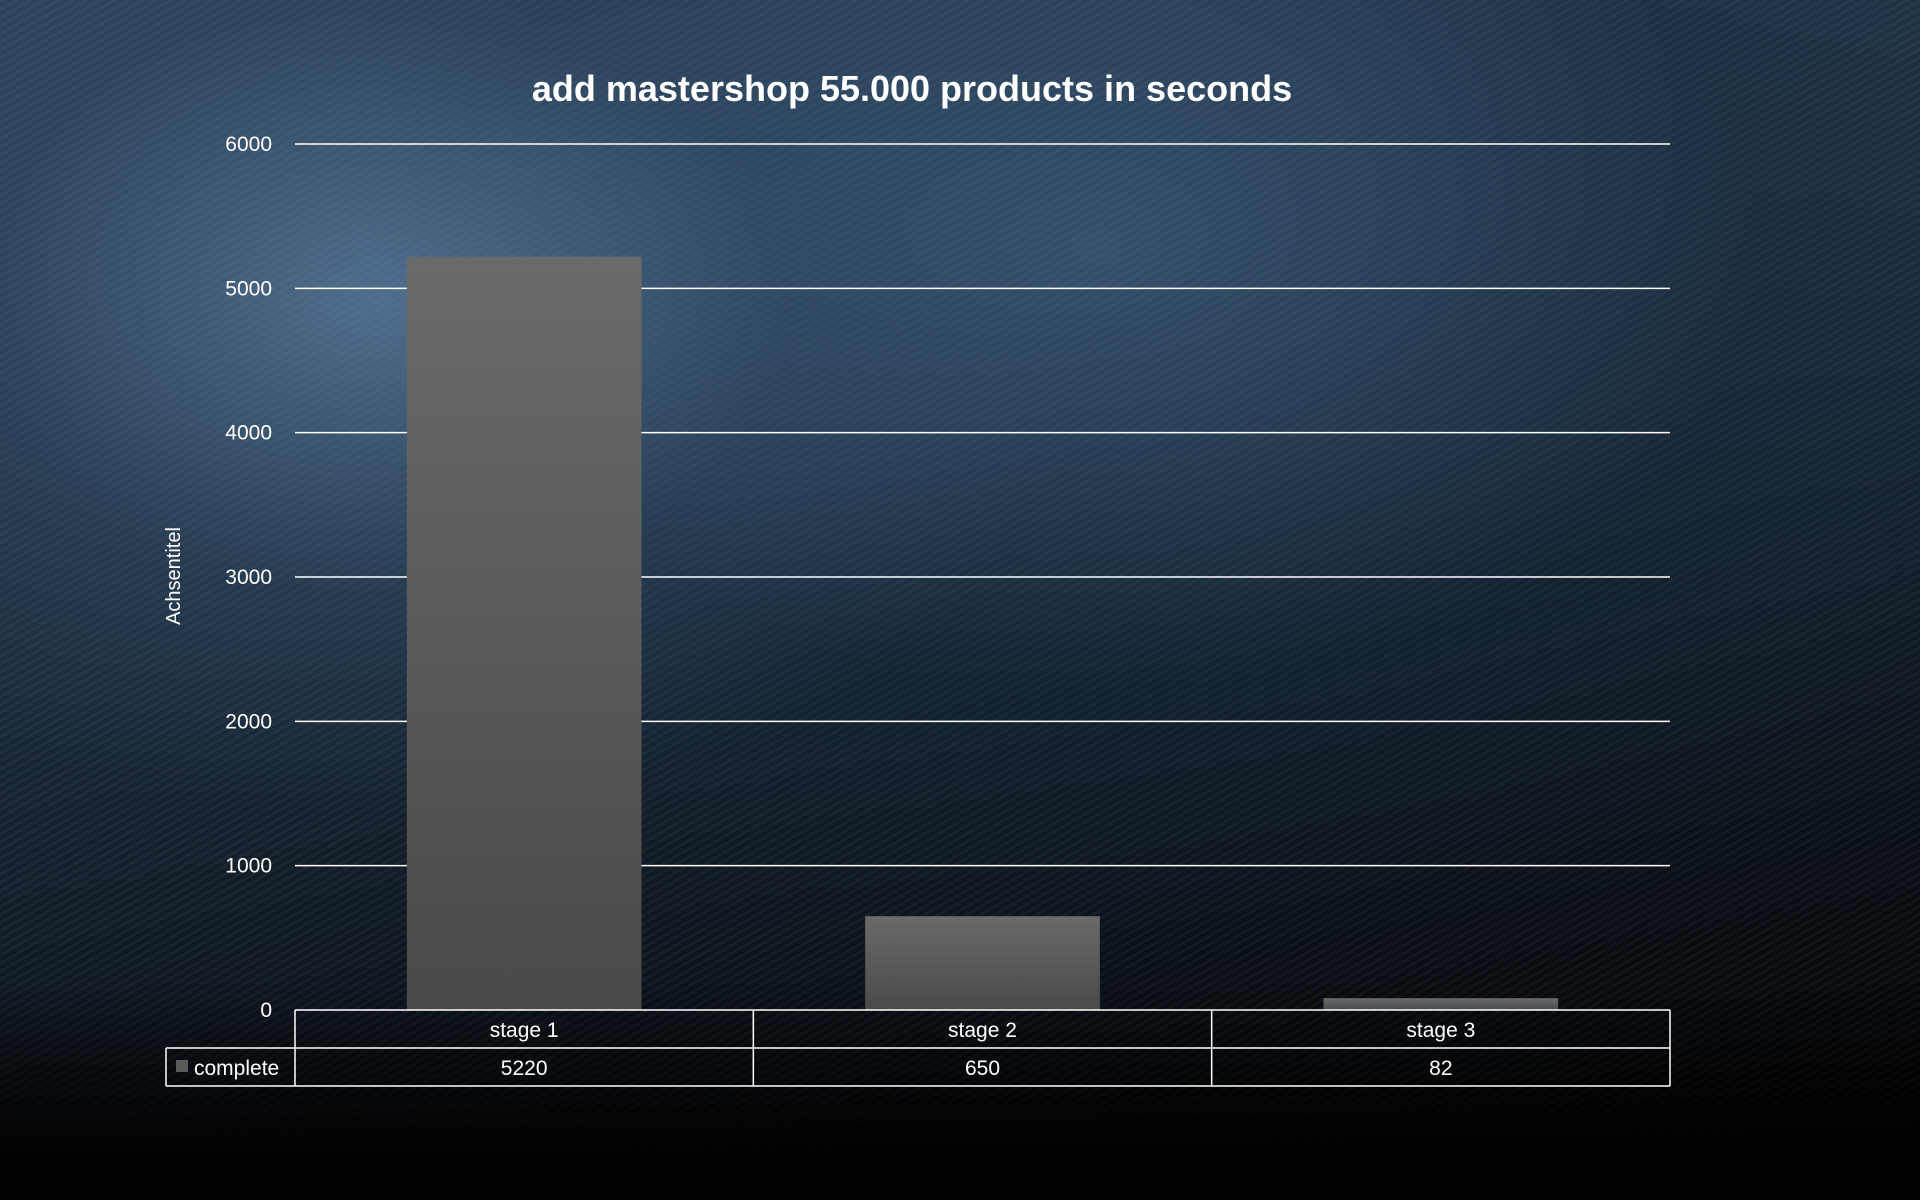 This screenshot has width=1920, height=1200. I want to click on y-axis-title: Achsentitel, so click(174, 576).